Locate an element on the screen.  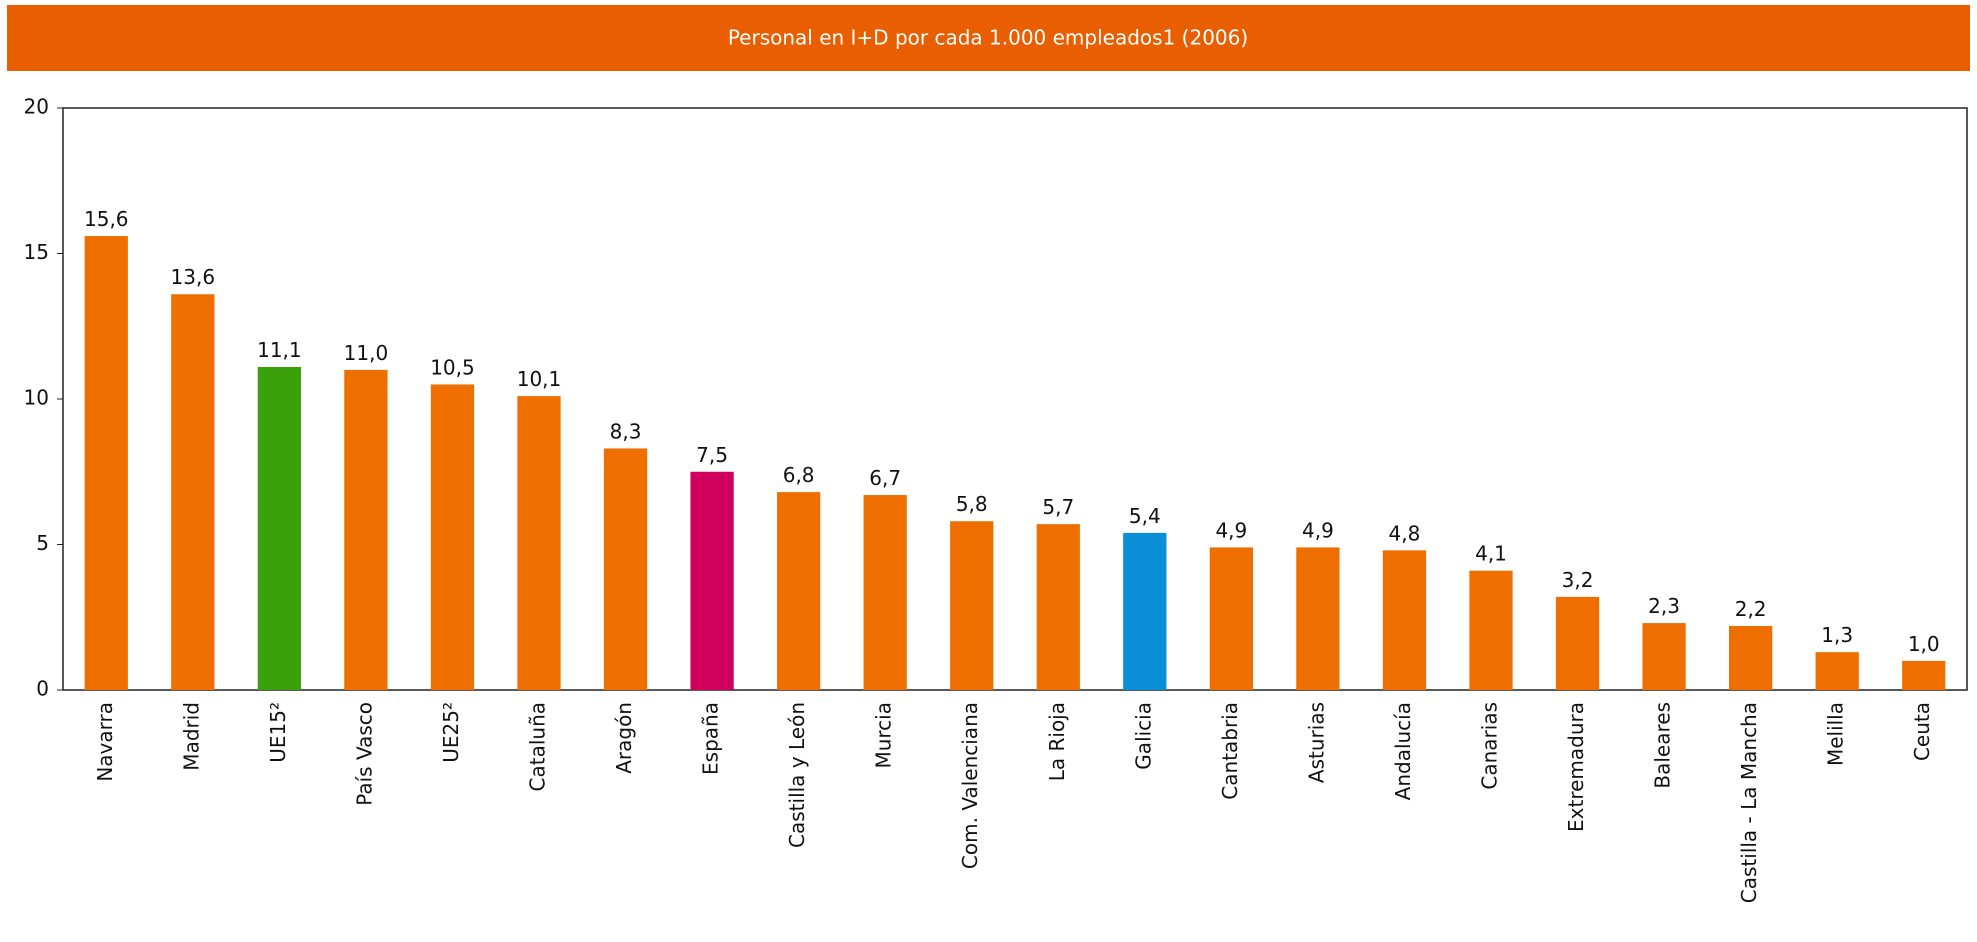
x-tick-label: Com. Valenciana is located at coordinates (970, 785).